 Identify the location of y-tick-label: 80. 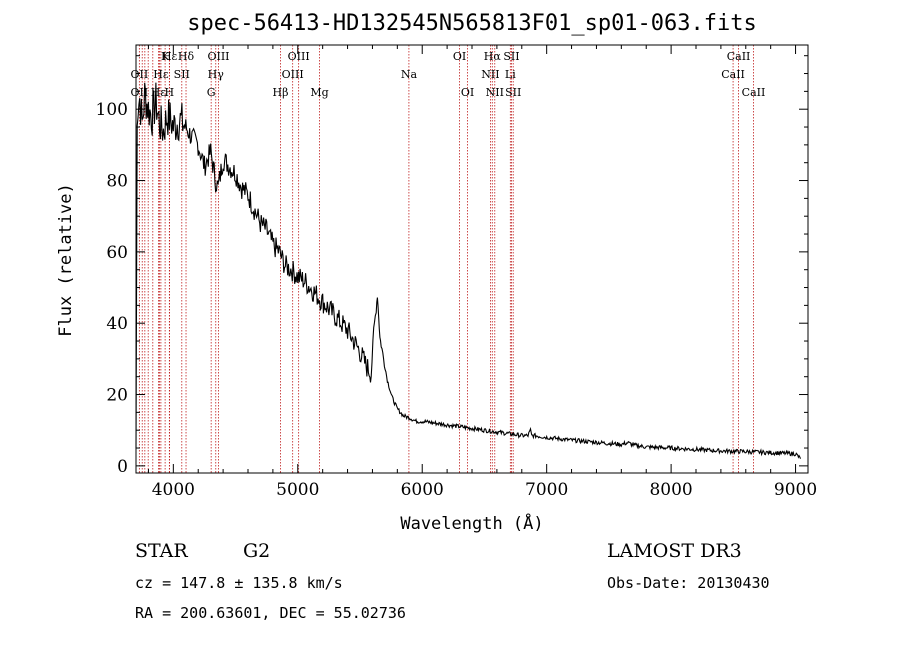
(117, 182).